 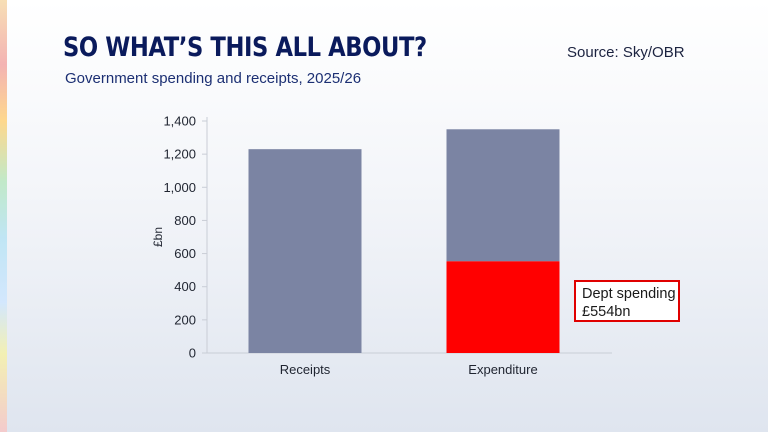 I want to click on y-tick-label: 400, so click(x=185, y=286).